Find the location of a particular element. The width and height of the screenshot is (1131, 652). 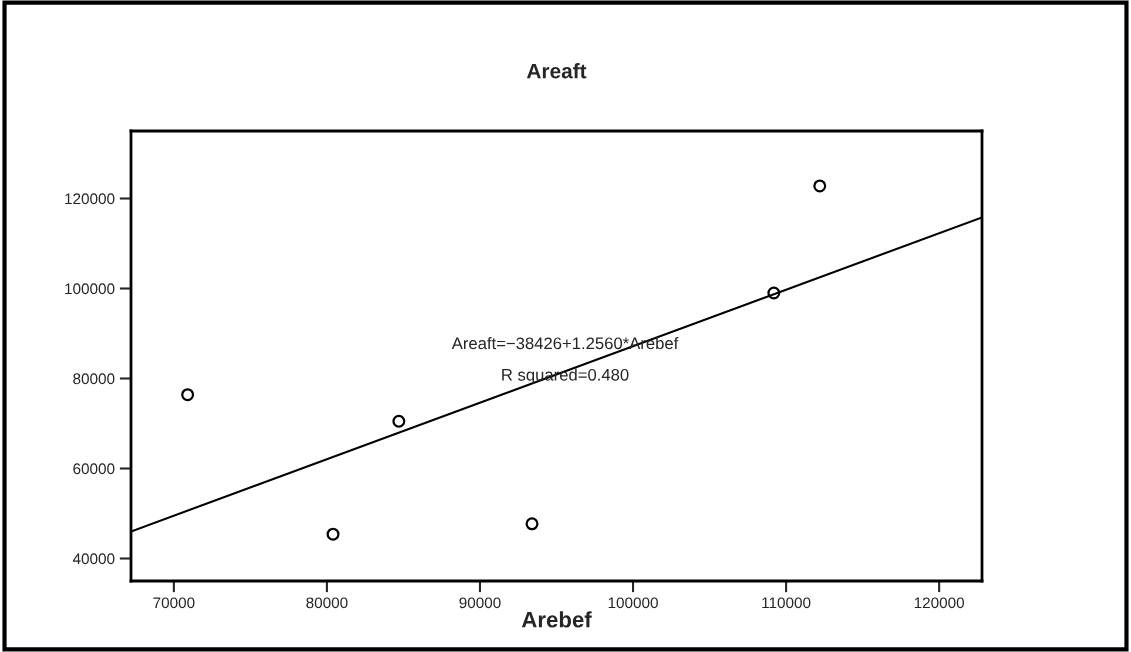

x-axis-title: Arebef is located at coordinates (556, 619).